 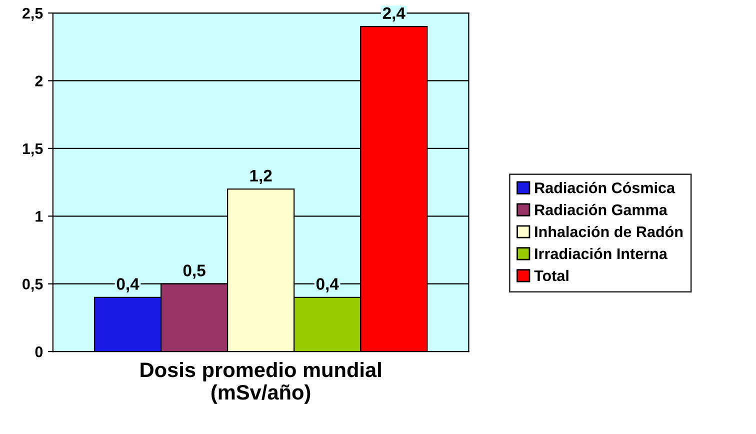 I want to click on legend-label: Radiación Cósmica, so click(x=605, y=188).